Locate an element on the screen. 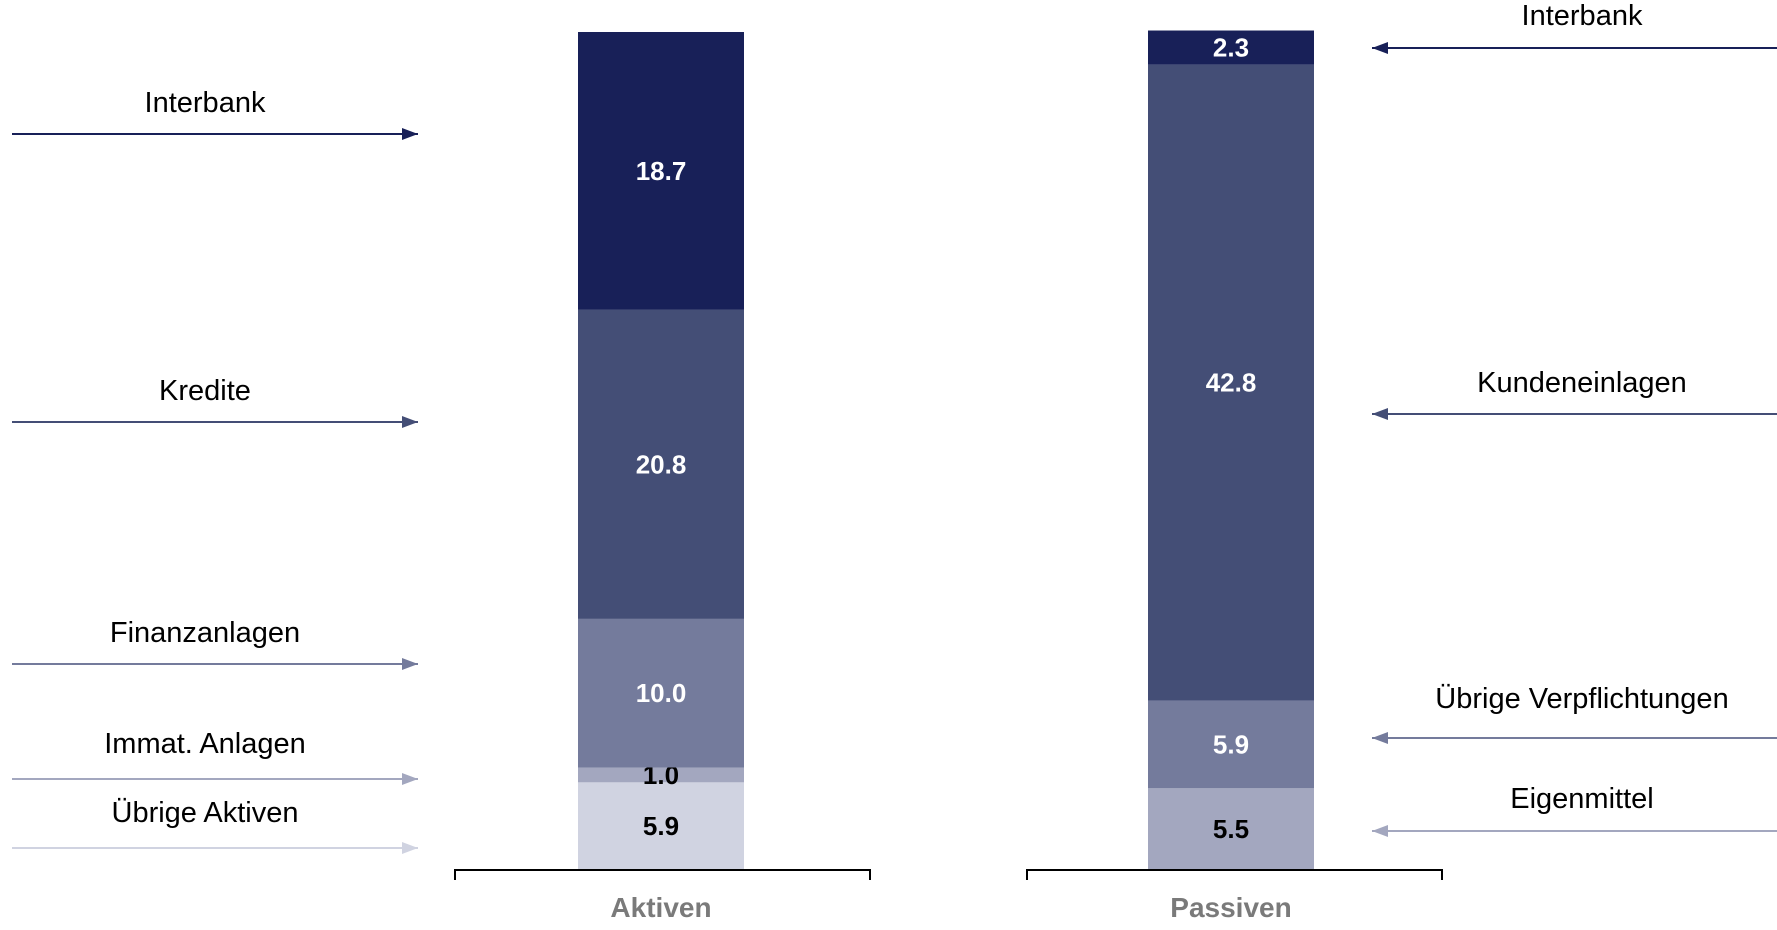  category-label-passiven-übrige-verpflichtungen: Übrige Verpflichtungen is located at coordinates (1581, 699).